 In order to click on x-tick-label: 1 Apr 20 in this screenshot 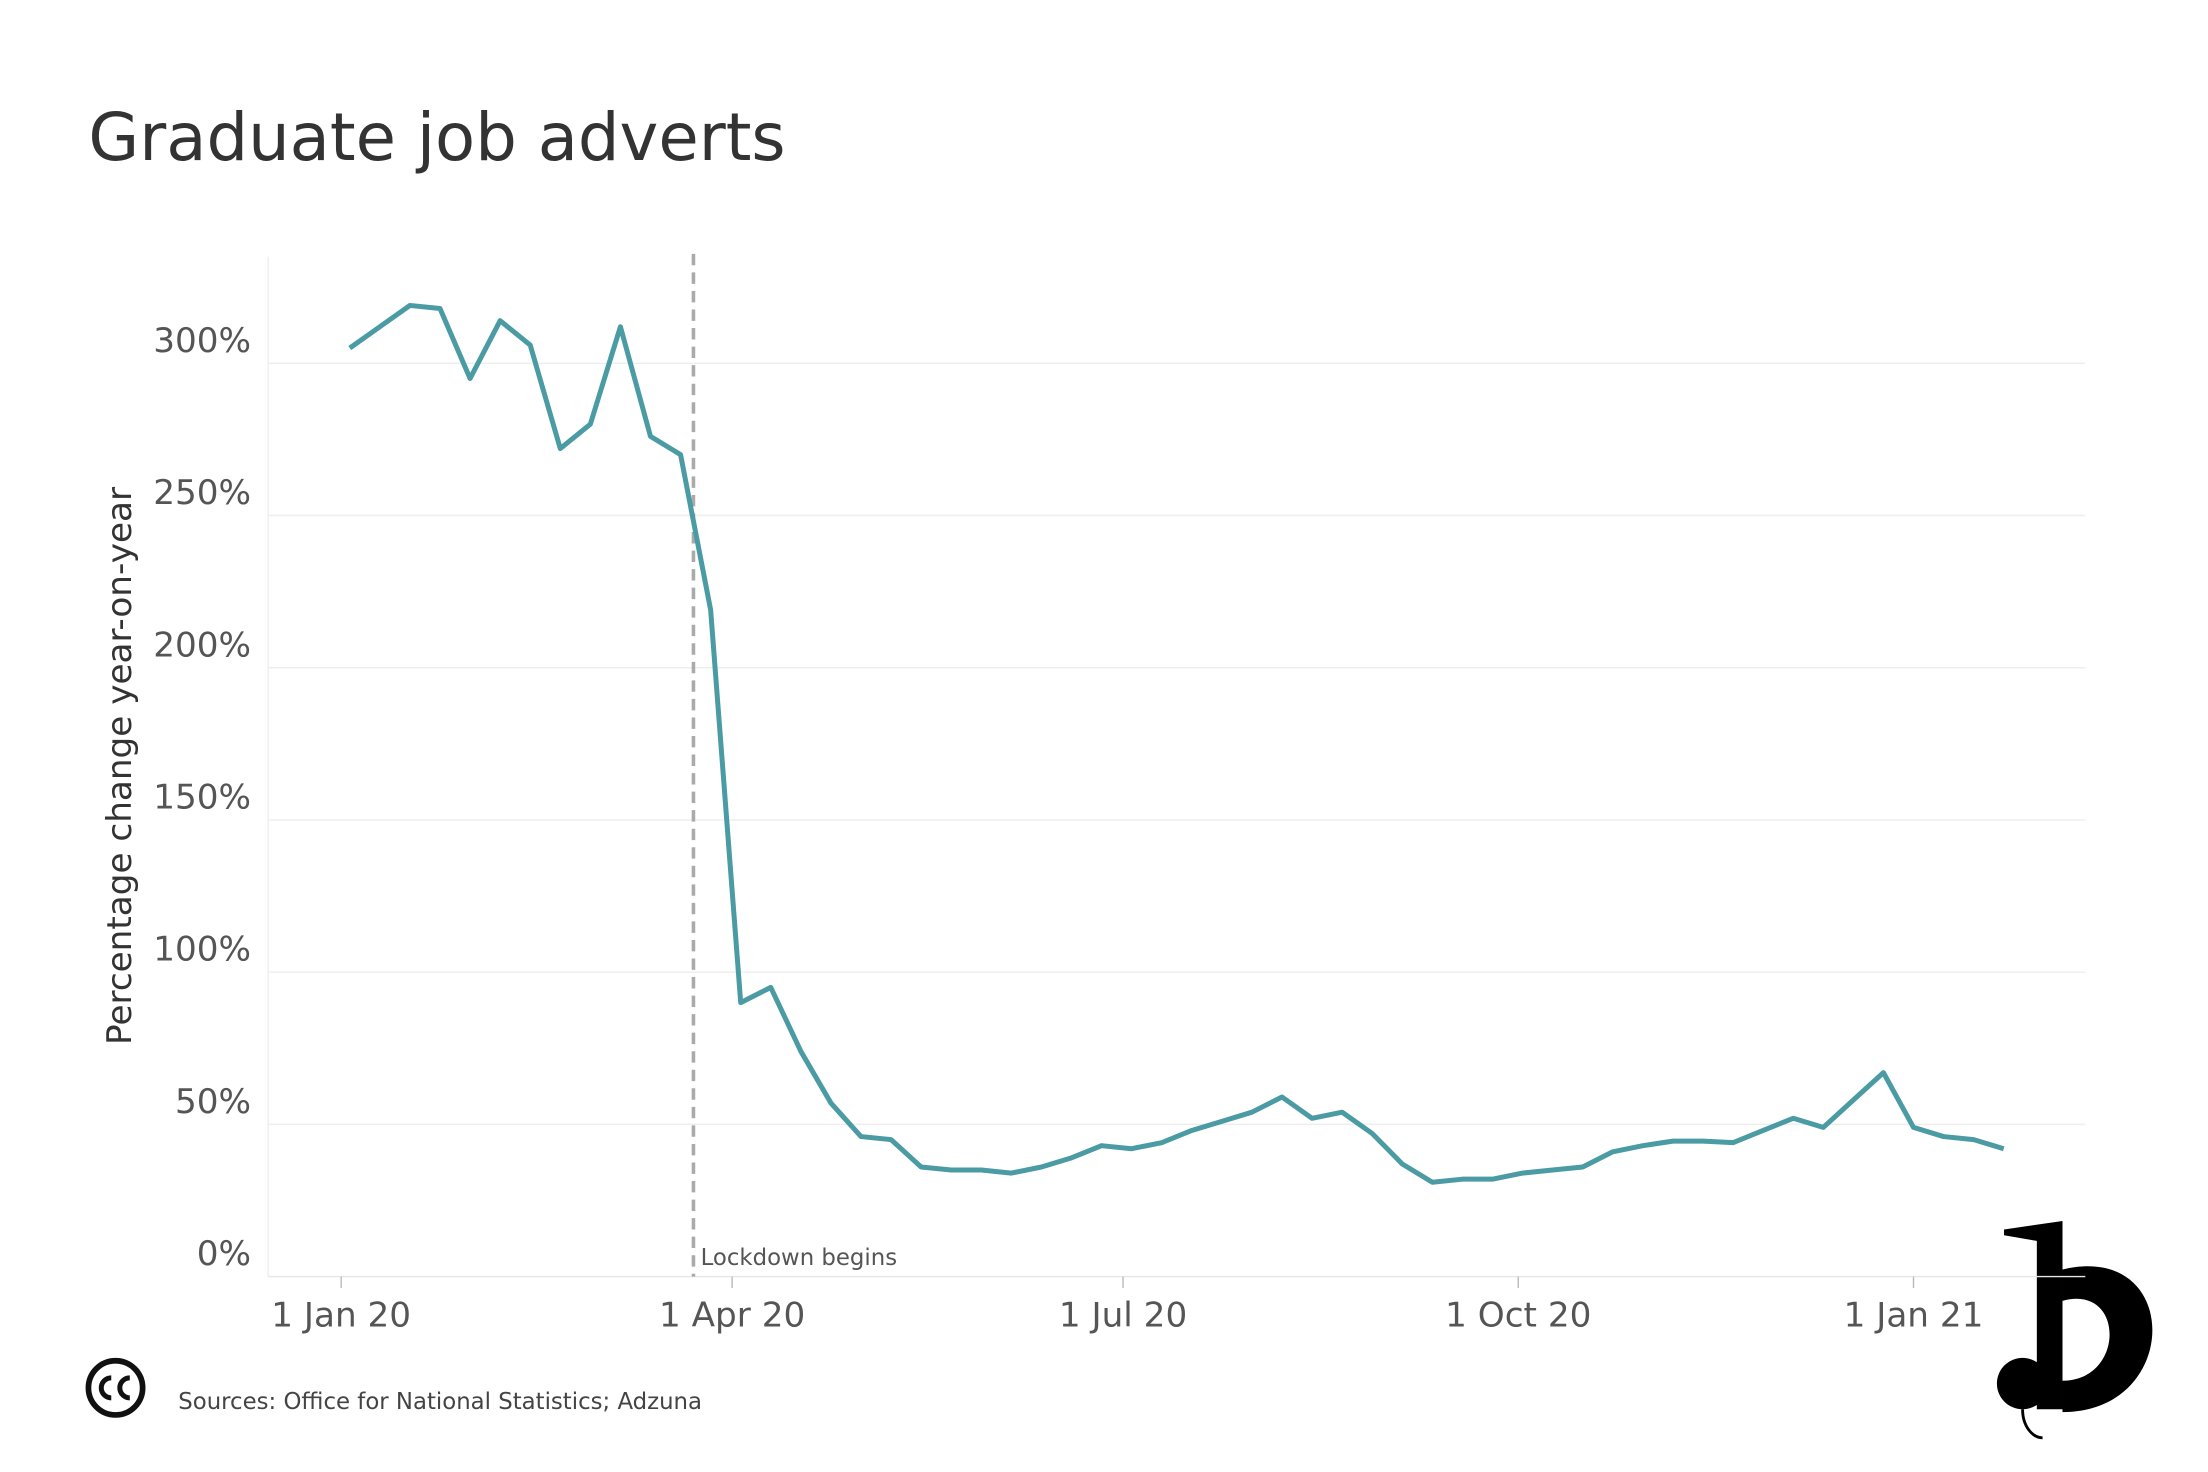, I will do `click(732, 1316)`.